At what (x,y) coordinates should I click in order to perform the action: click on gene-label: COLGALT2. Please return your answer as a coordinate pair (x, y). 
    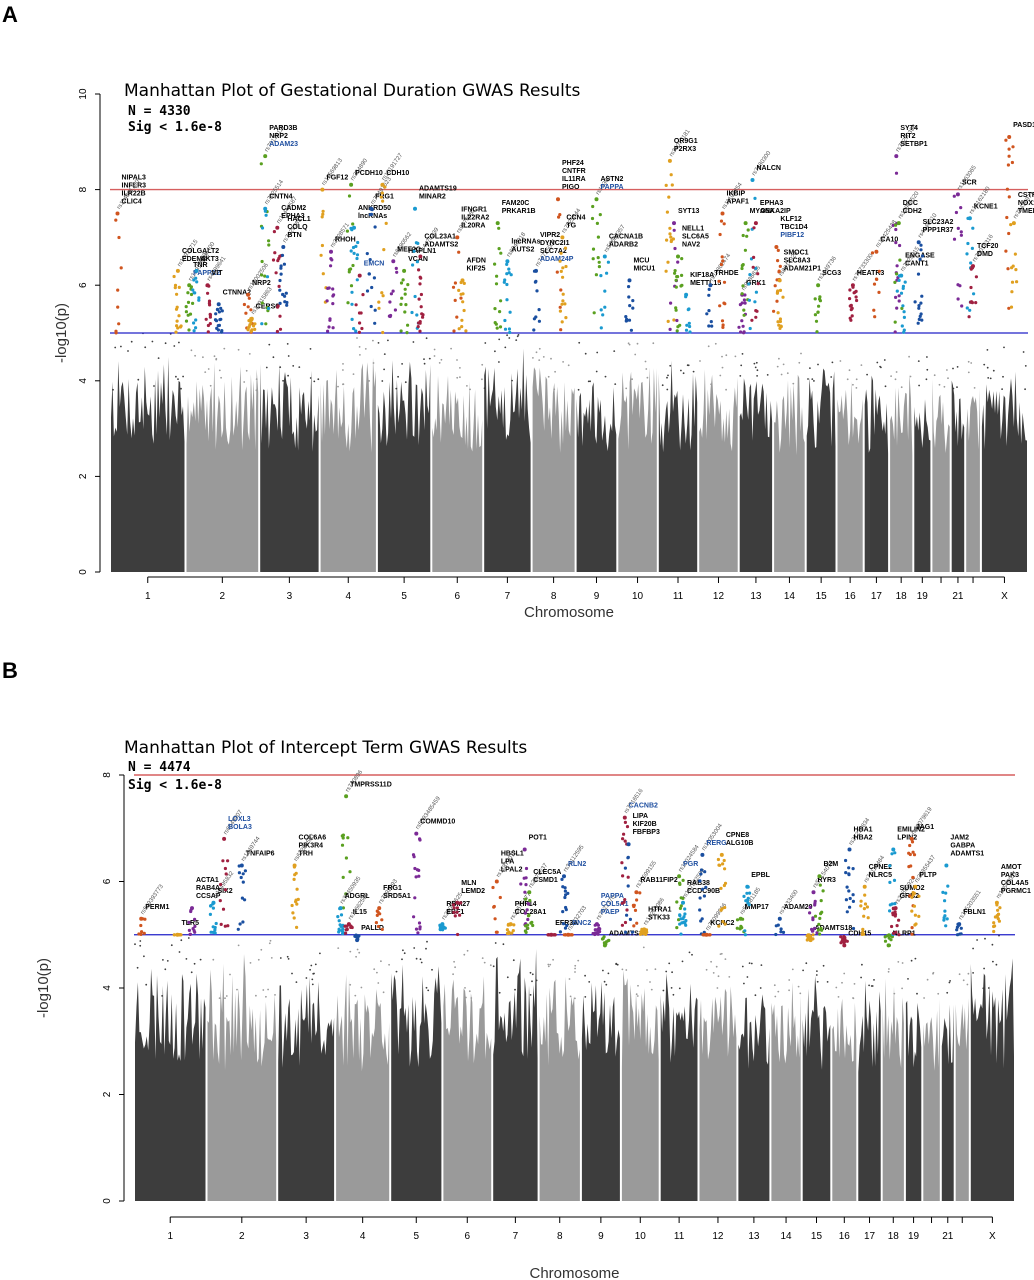
    Looking at the image, I should click on (200, 251).